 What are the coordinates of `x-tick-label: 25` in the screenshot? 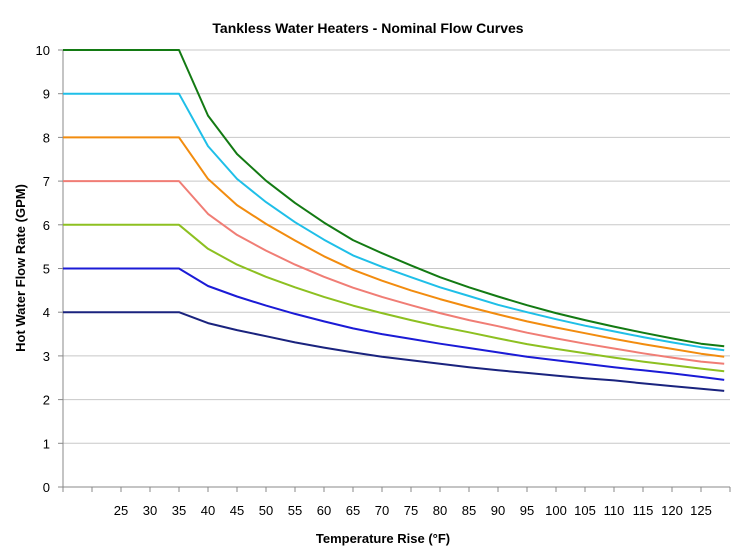 It's located at (121, 510).